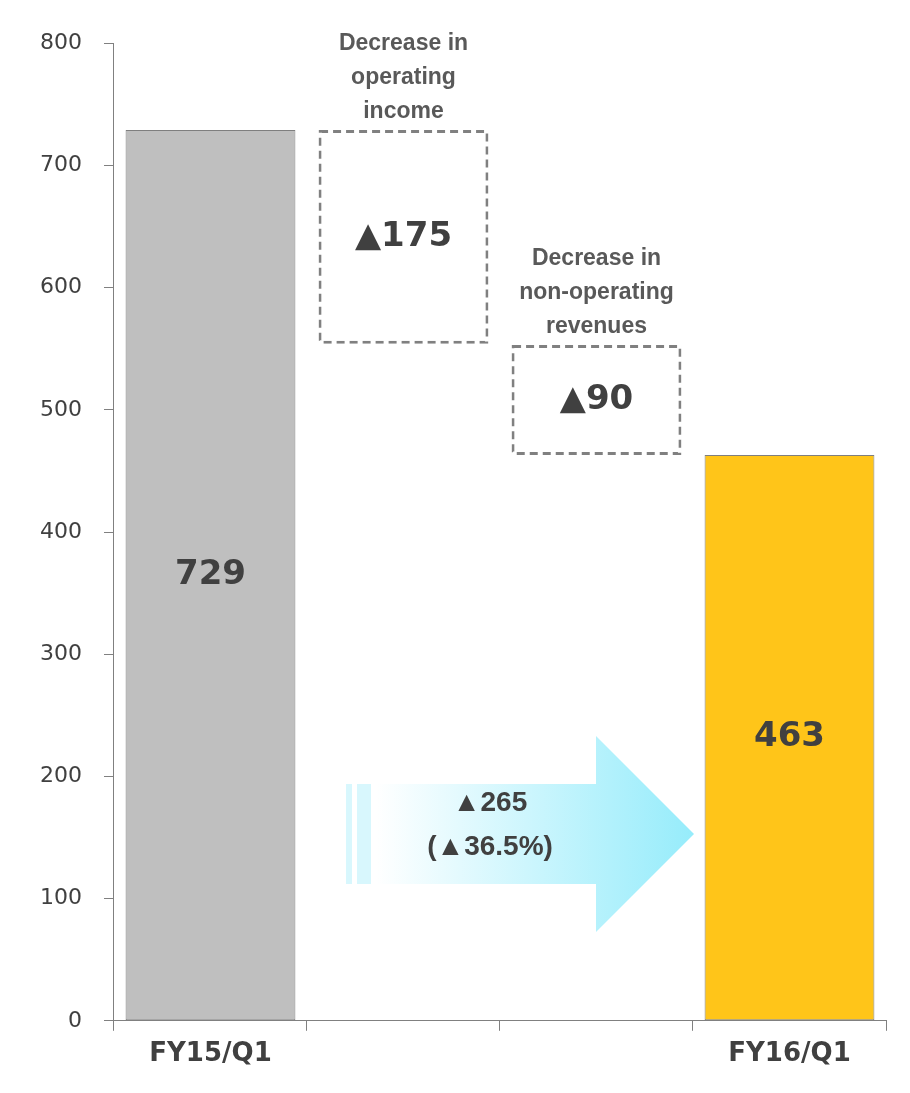 This screenshot has width=910, height=1093. I want to click on annotation: Decrease in non-operating revenues, so click(596, 291).